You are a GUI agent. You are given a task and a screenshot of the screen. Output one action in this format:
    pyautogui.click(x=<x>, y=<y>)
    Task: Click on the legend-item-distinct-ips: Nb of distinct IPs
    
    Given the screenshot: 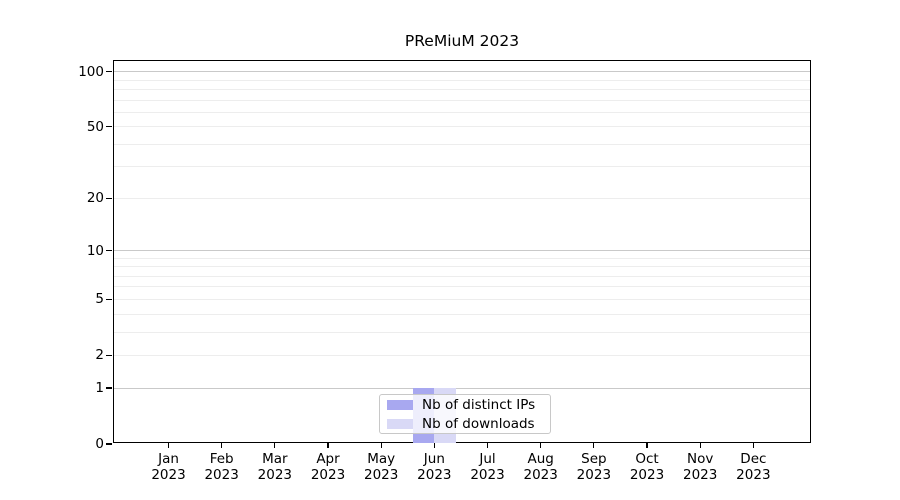 What is the action you would take?
    pyautogui.click(x=465, y=404)
    